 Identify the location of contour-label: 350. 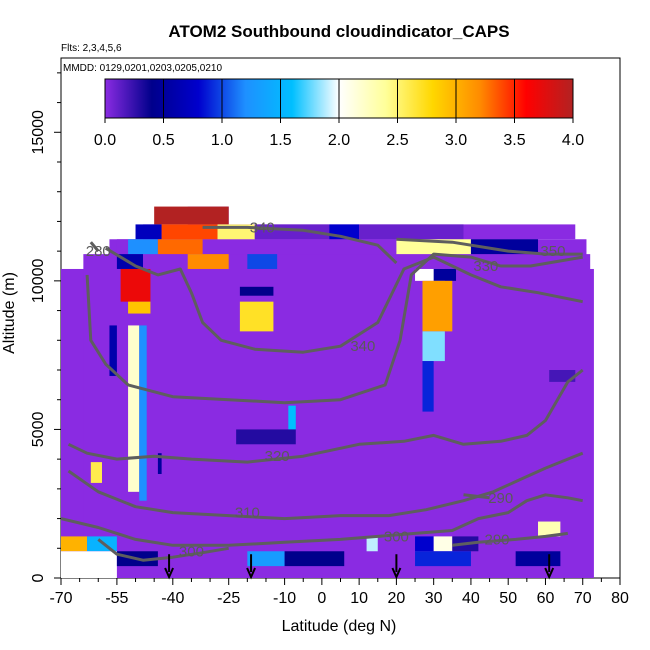
(552, 251).